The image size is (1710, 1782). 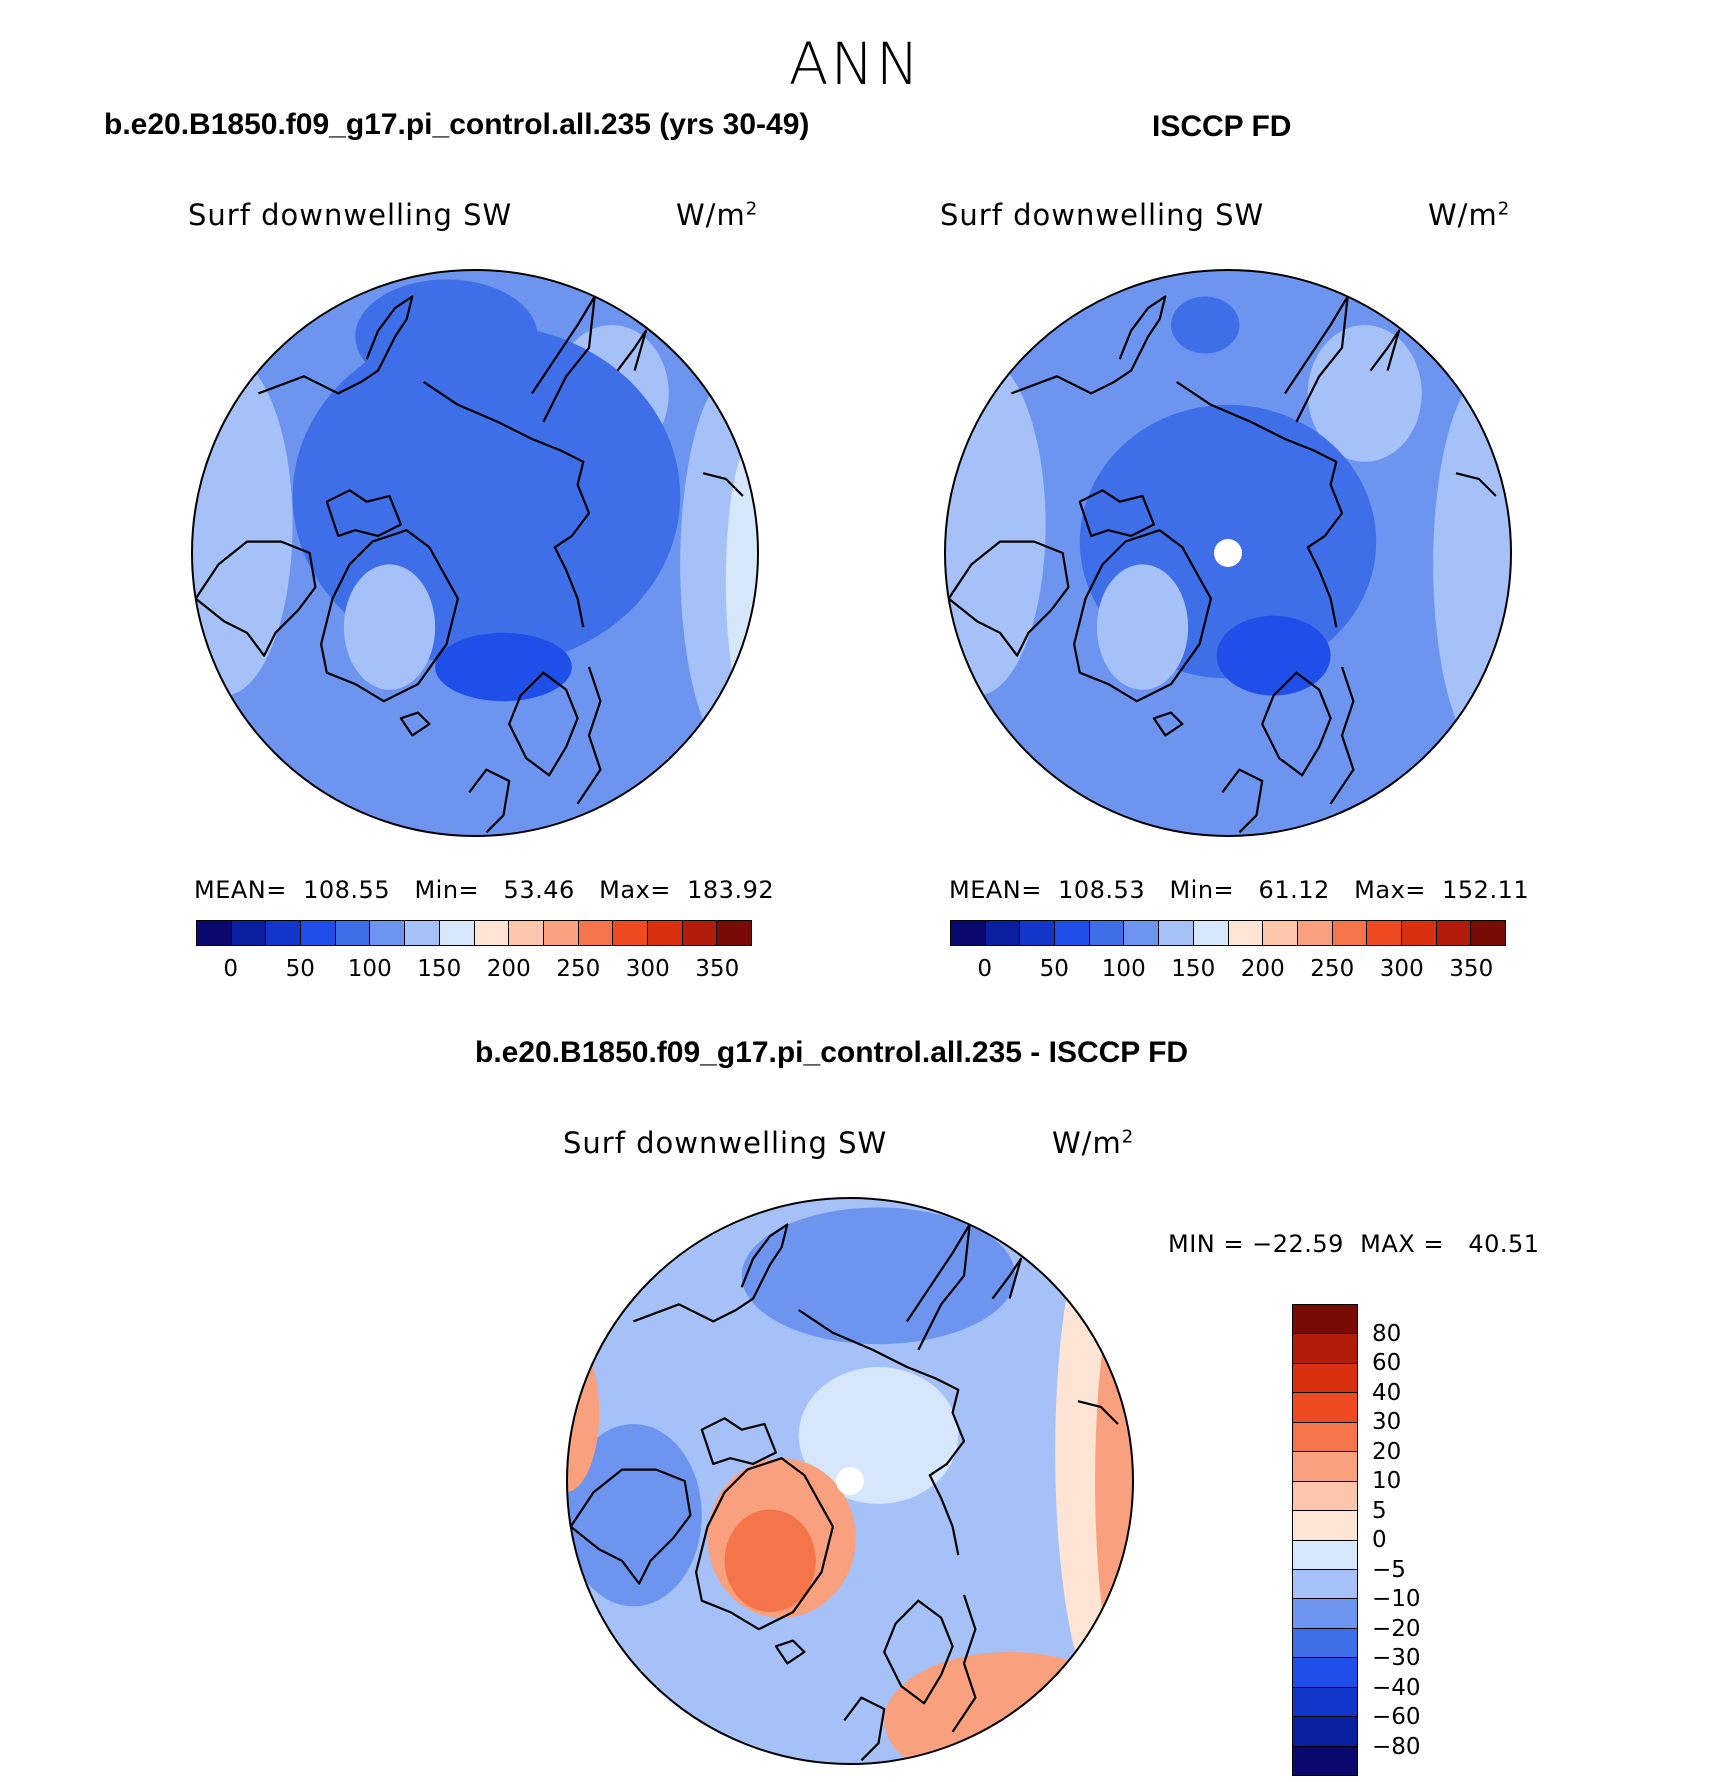 I want to click on variable-label-obs: Surf downwelling SW, so click(x=1102, y=215).